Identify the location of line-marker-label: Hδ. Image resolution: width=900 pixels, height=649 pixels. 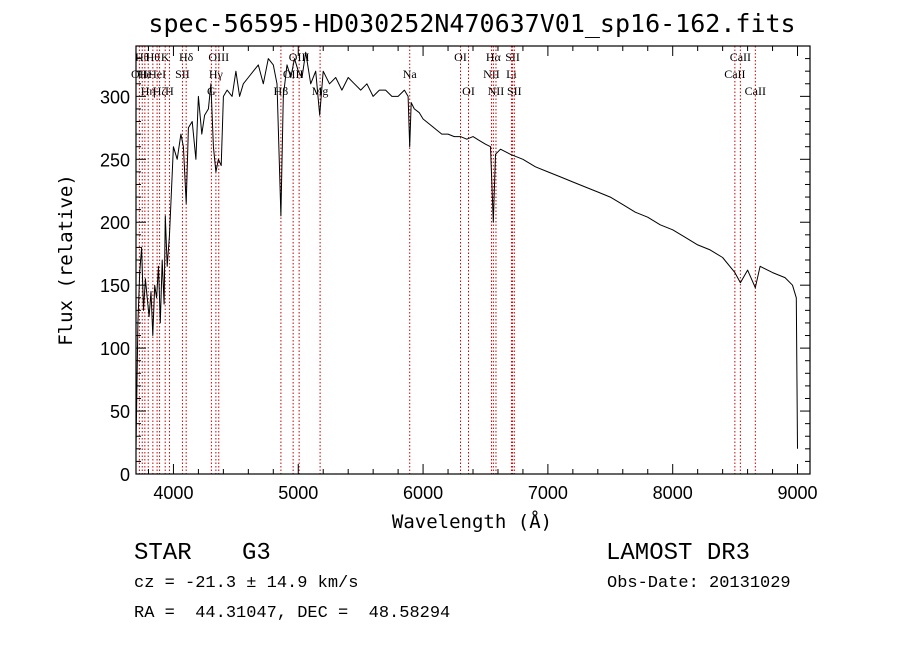
(186, 57).